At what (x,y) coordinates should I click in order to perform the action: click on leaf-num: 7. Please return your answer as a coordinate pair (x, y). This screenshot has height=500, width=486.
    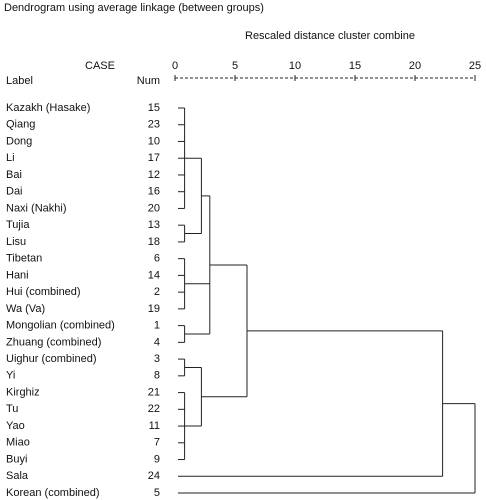
    Looking at the image, I should click on (157, 443).